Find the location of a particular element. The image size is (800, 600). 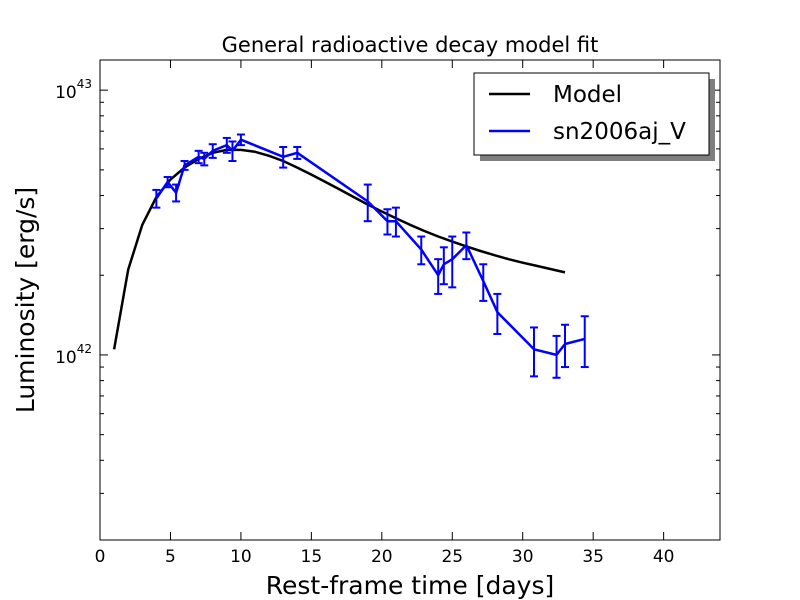

x-tick-label: 5 is located at coordinates (170, 557).